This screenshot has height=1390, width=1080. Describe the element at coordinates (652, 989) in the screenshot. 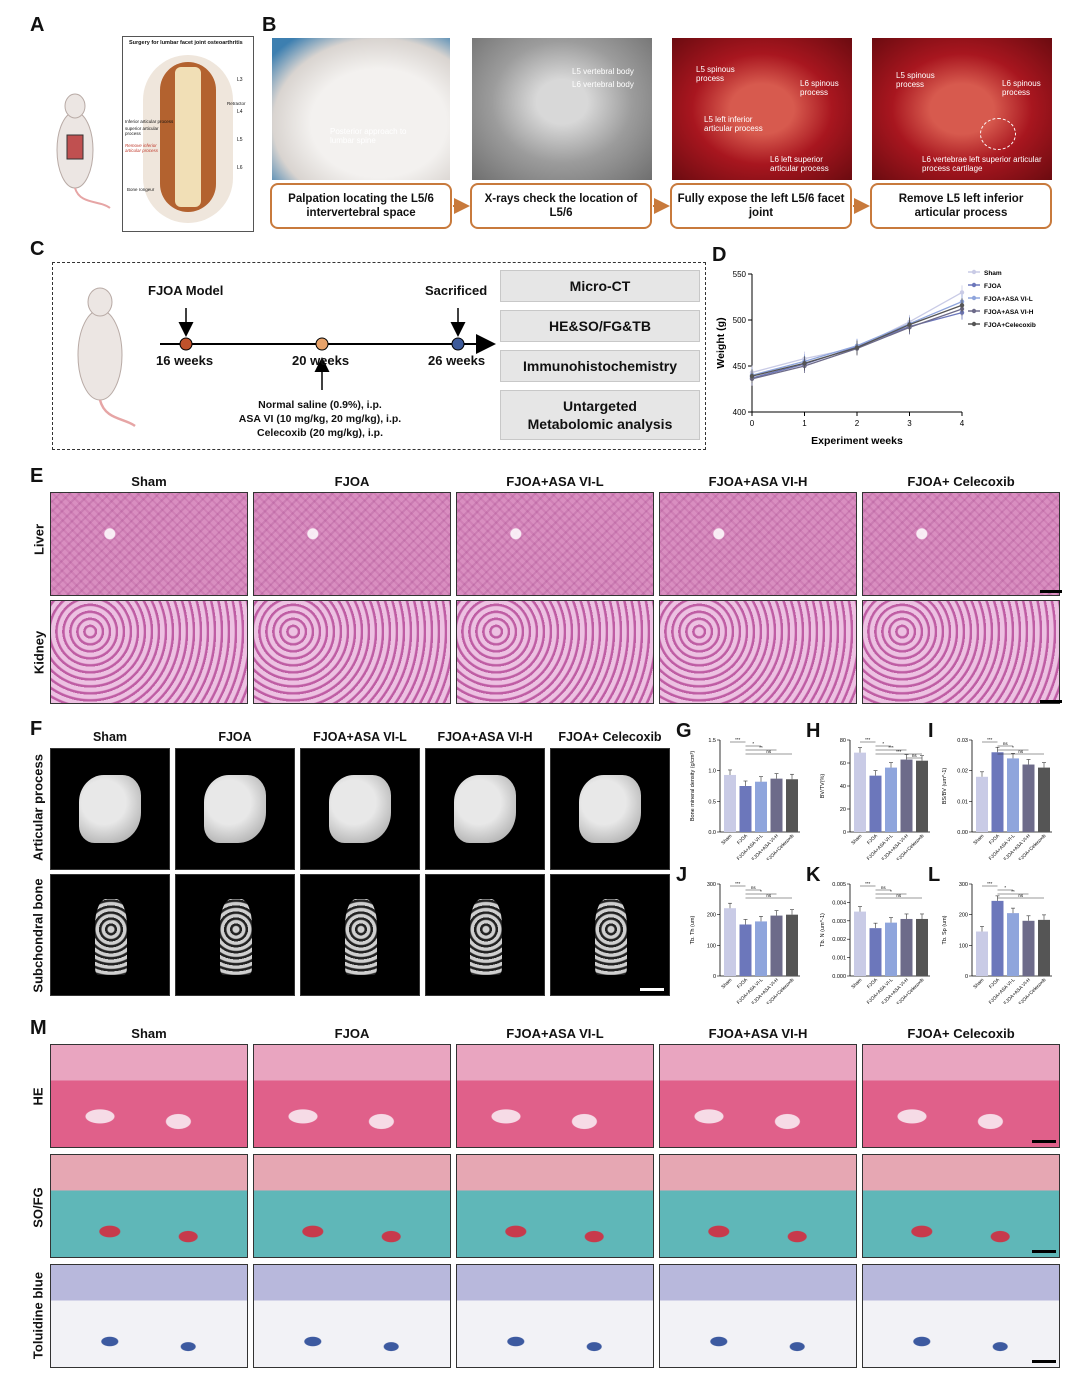

I see `scale-bar-ct` at that location.